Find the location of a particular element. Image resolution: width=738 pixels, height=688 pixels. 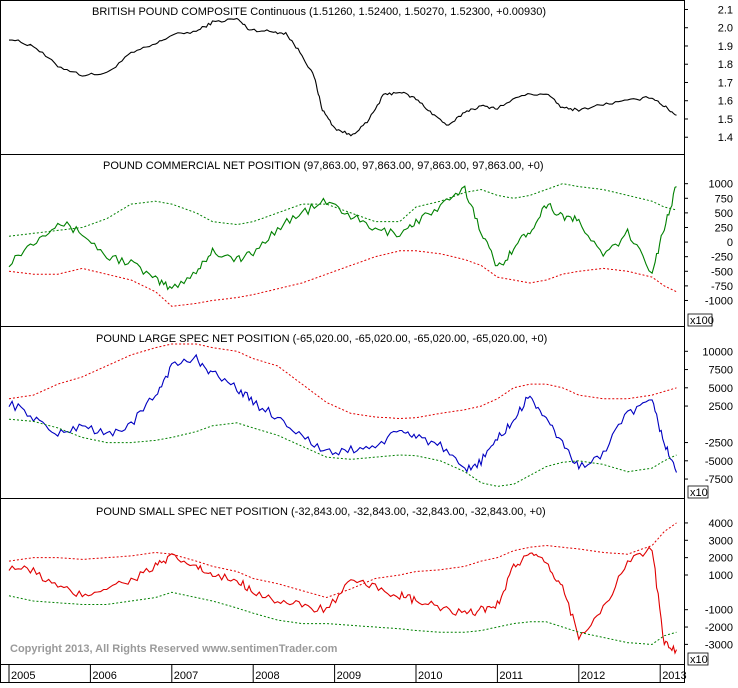

scale-notes: x100 x10 x10 is located at coordinates (700, 489).